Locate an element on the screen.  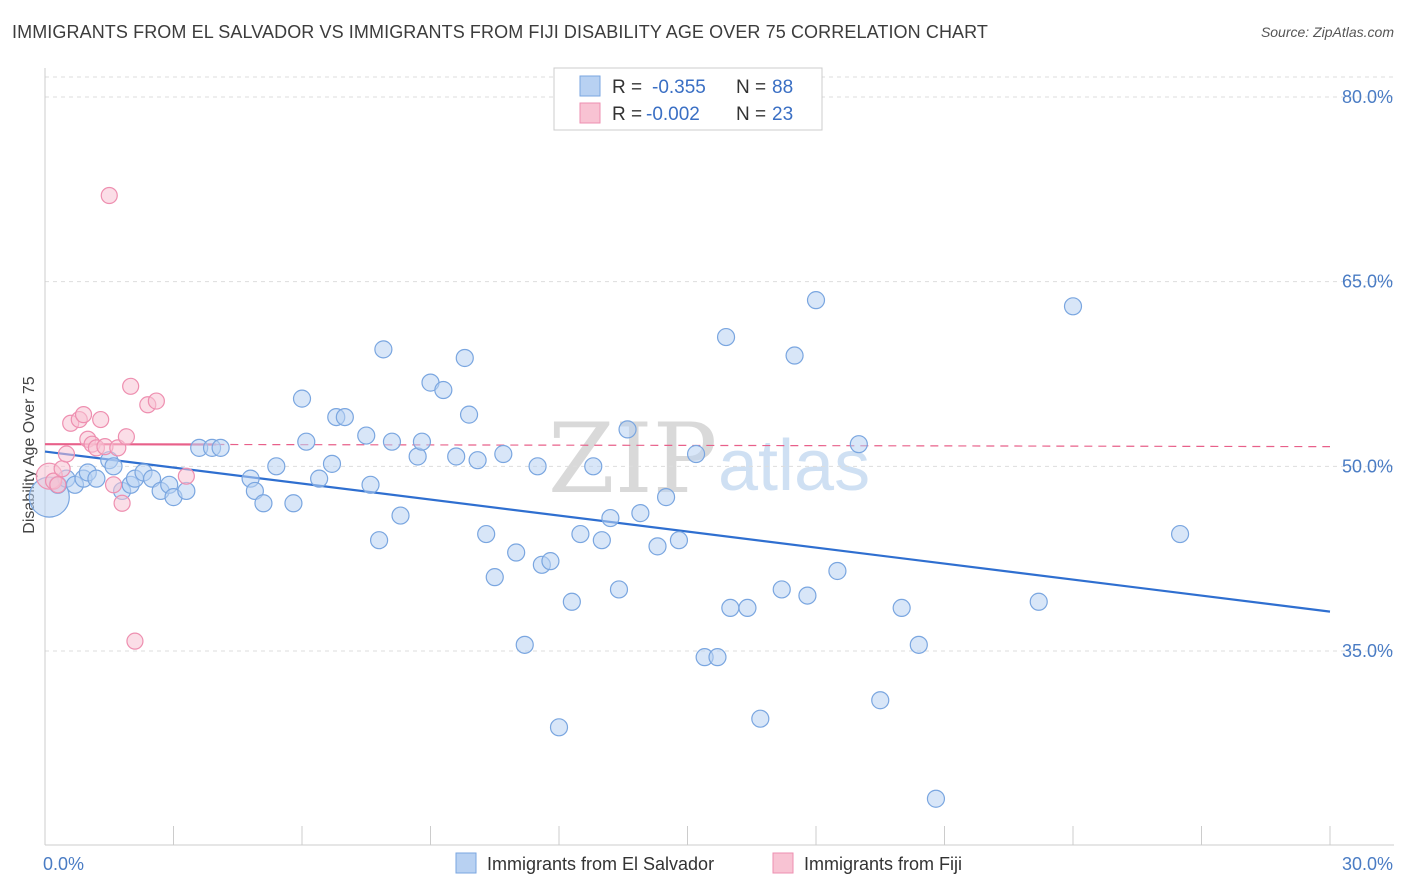
y-tick-label: 65.0% is located at coordinates (1367, 282).